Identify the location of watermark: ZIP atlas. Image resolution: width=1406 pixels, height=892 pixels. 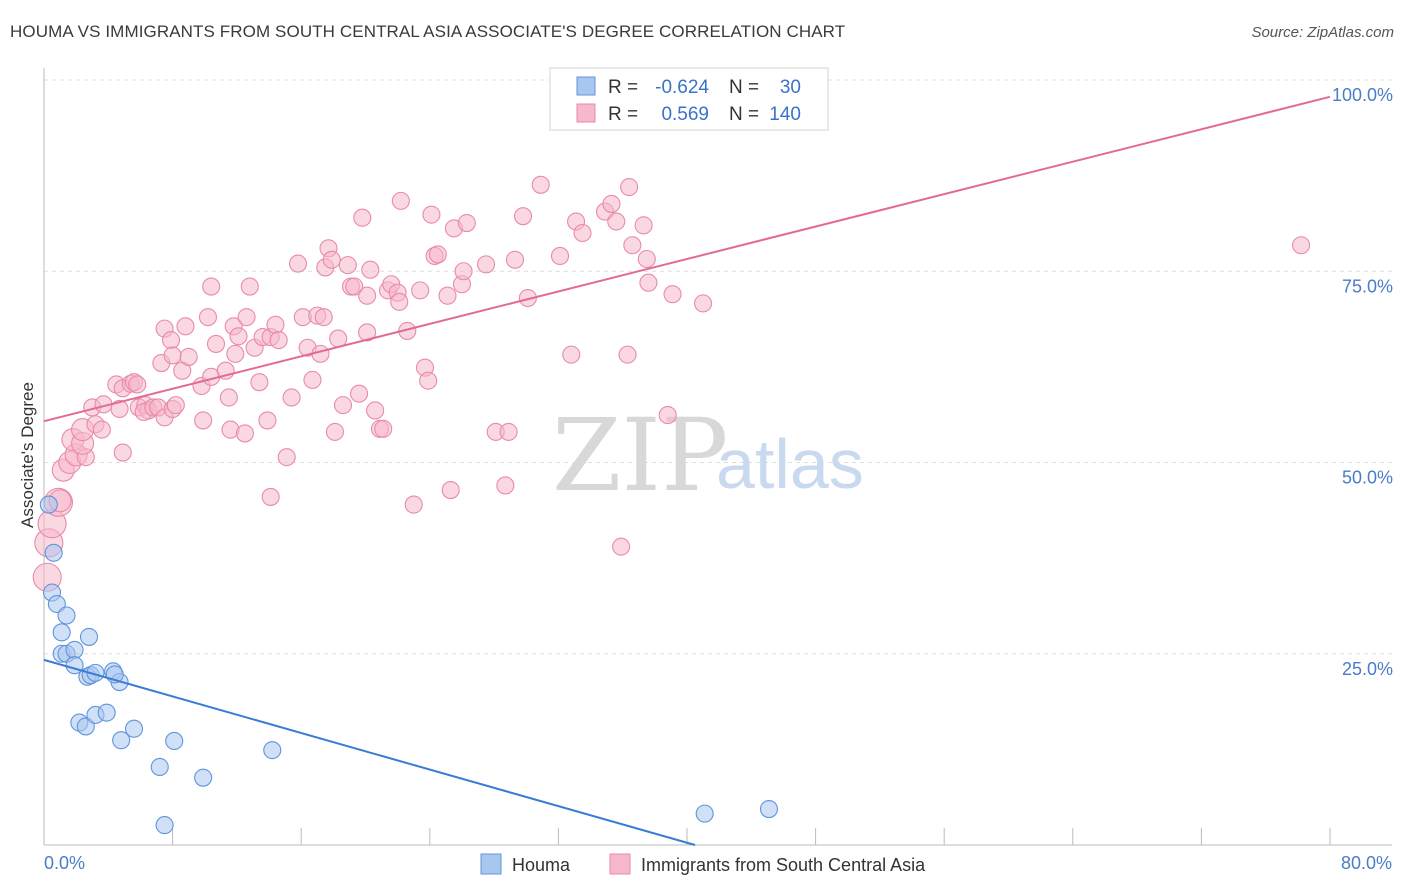
(708, 455).